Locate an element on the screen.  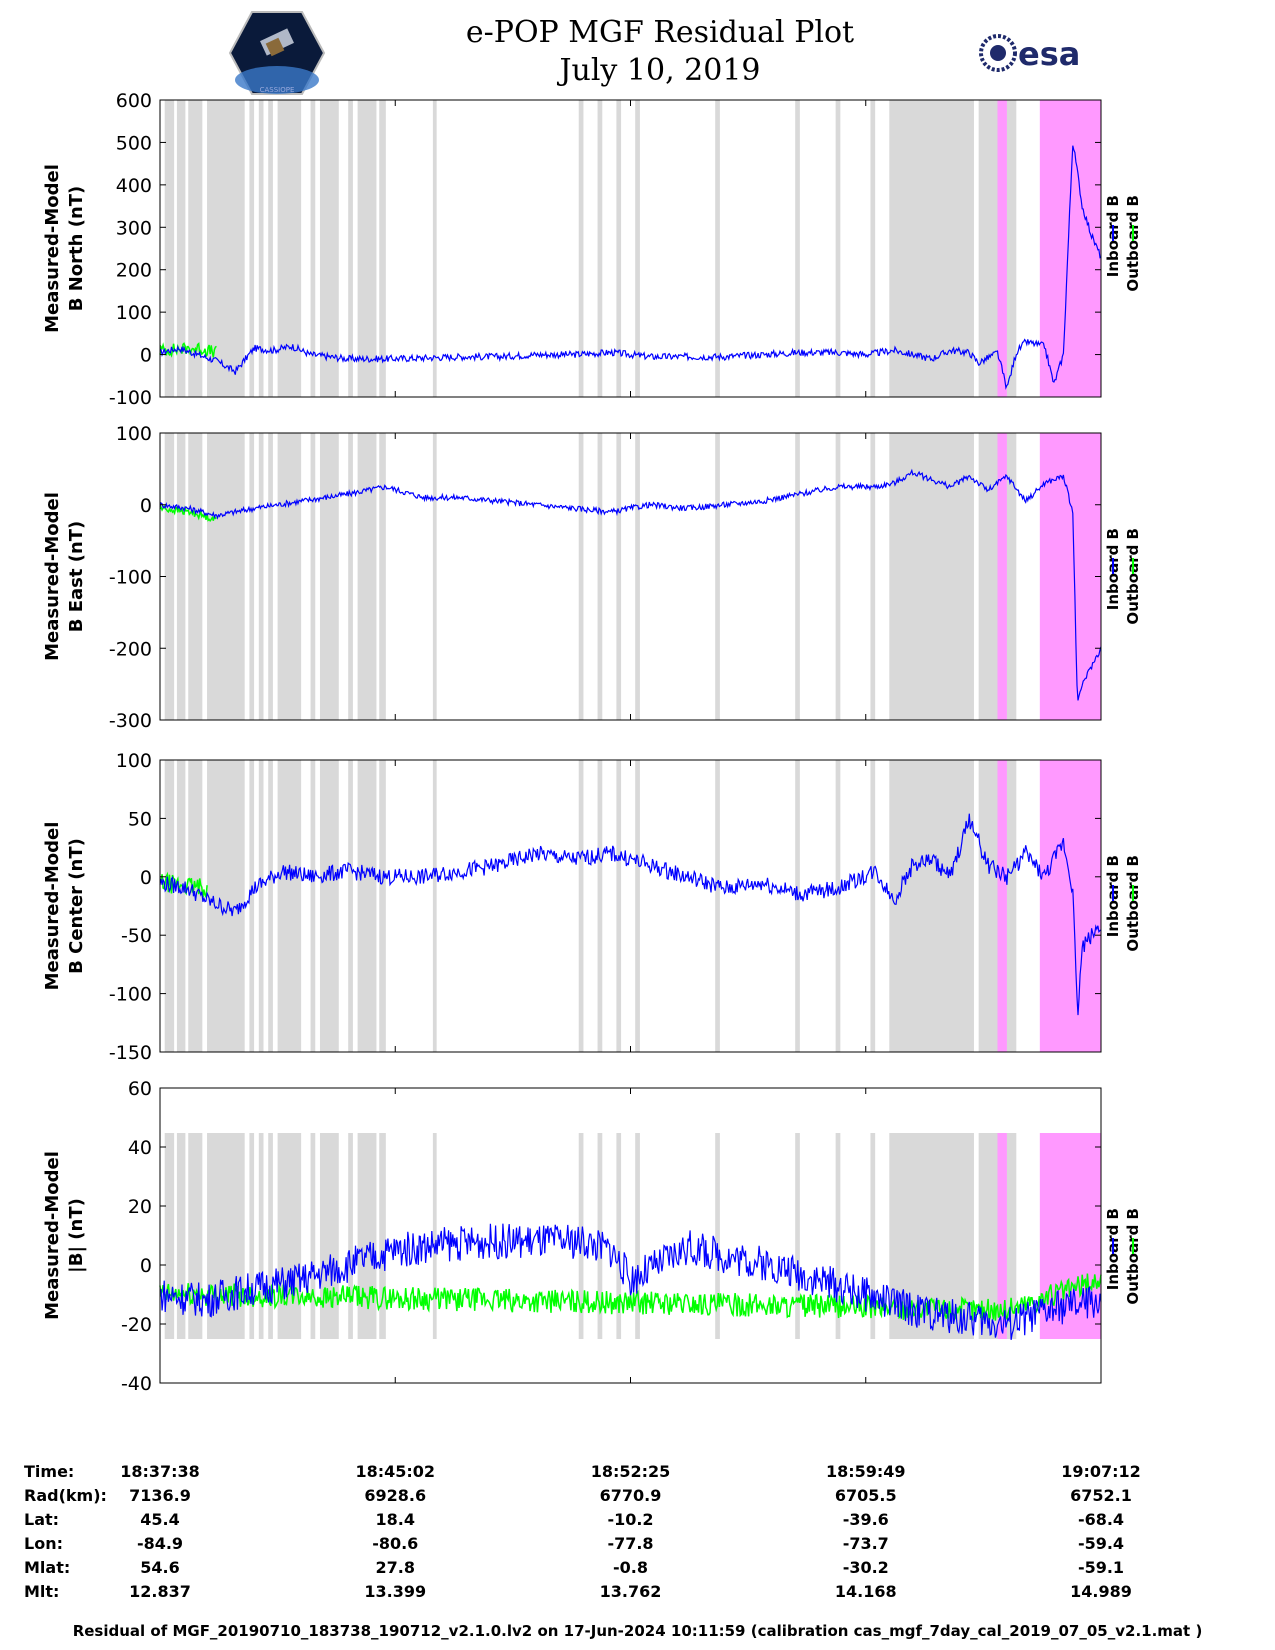
y-tick-label: 50 is located at coordinates (140, 819).